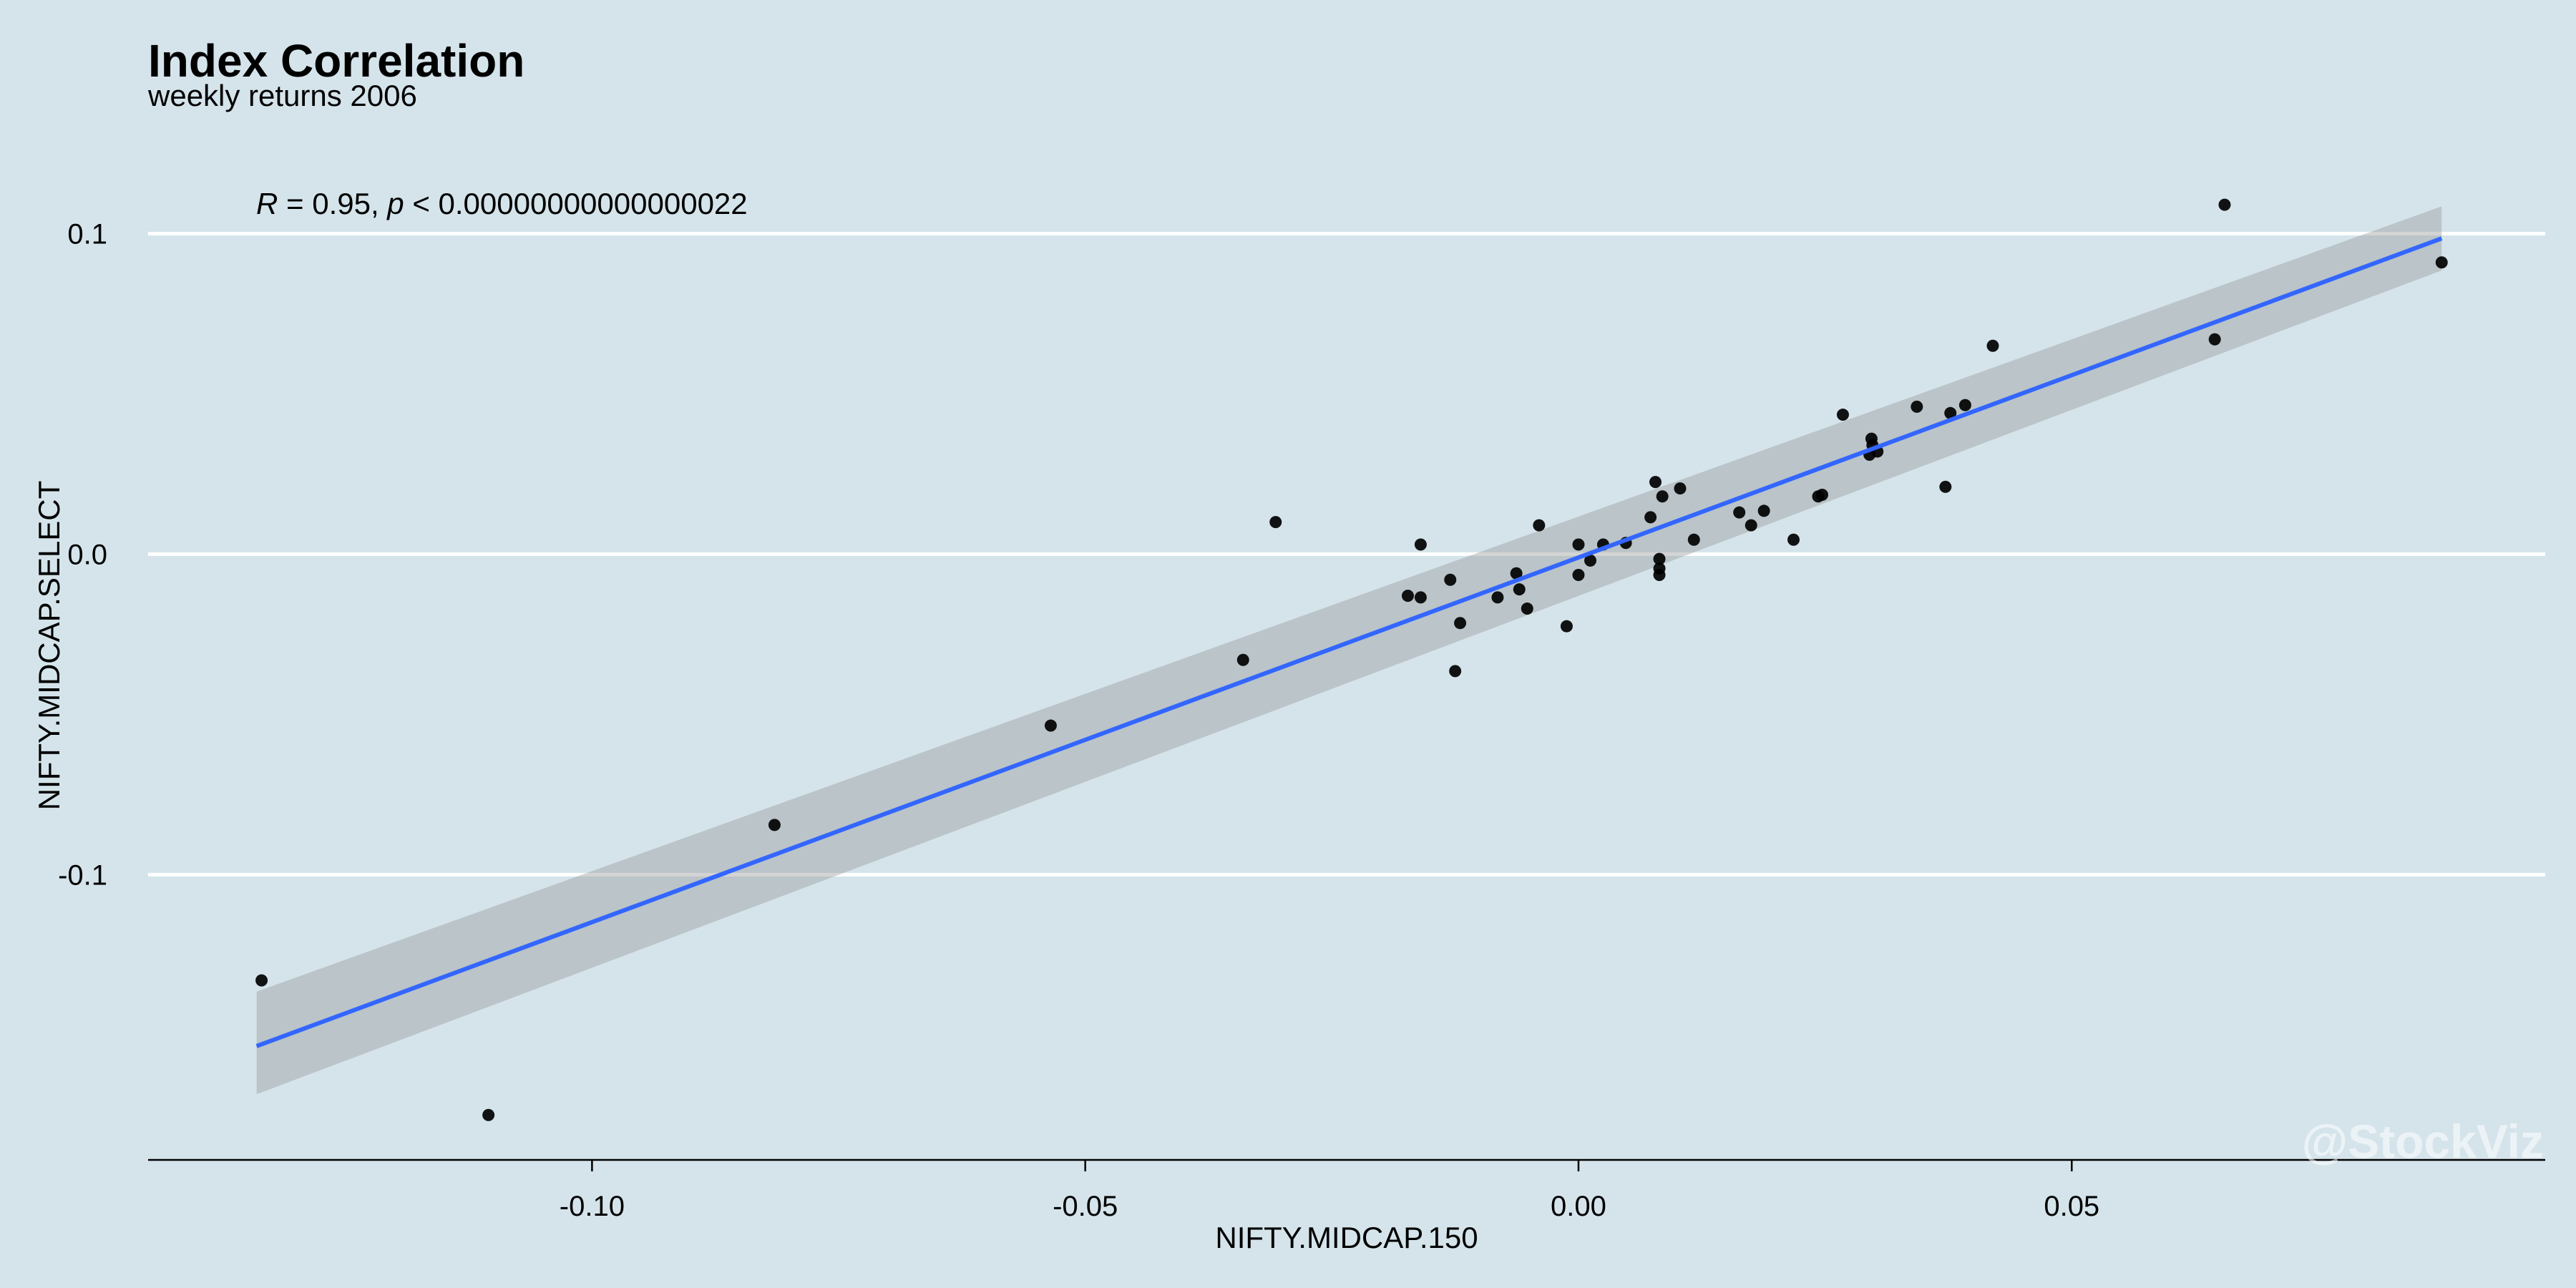 This screenshot has height=1288, width=2576. What do you see at coordinates (592, 1206) in the screenshot?
I see `x-tick-label: -0.10` at bounding box center [592, 1206].